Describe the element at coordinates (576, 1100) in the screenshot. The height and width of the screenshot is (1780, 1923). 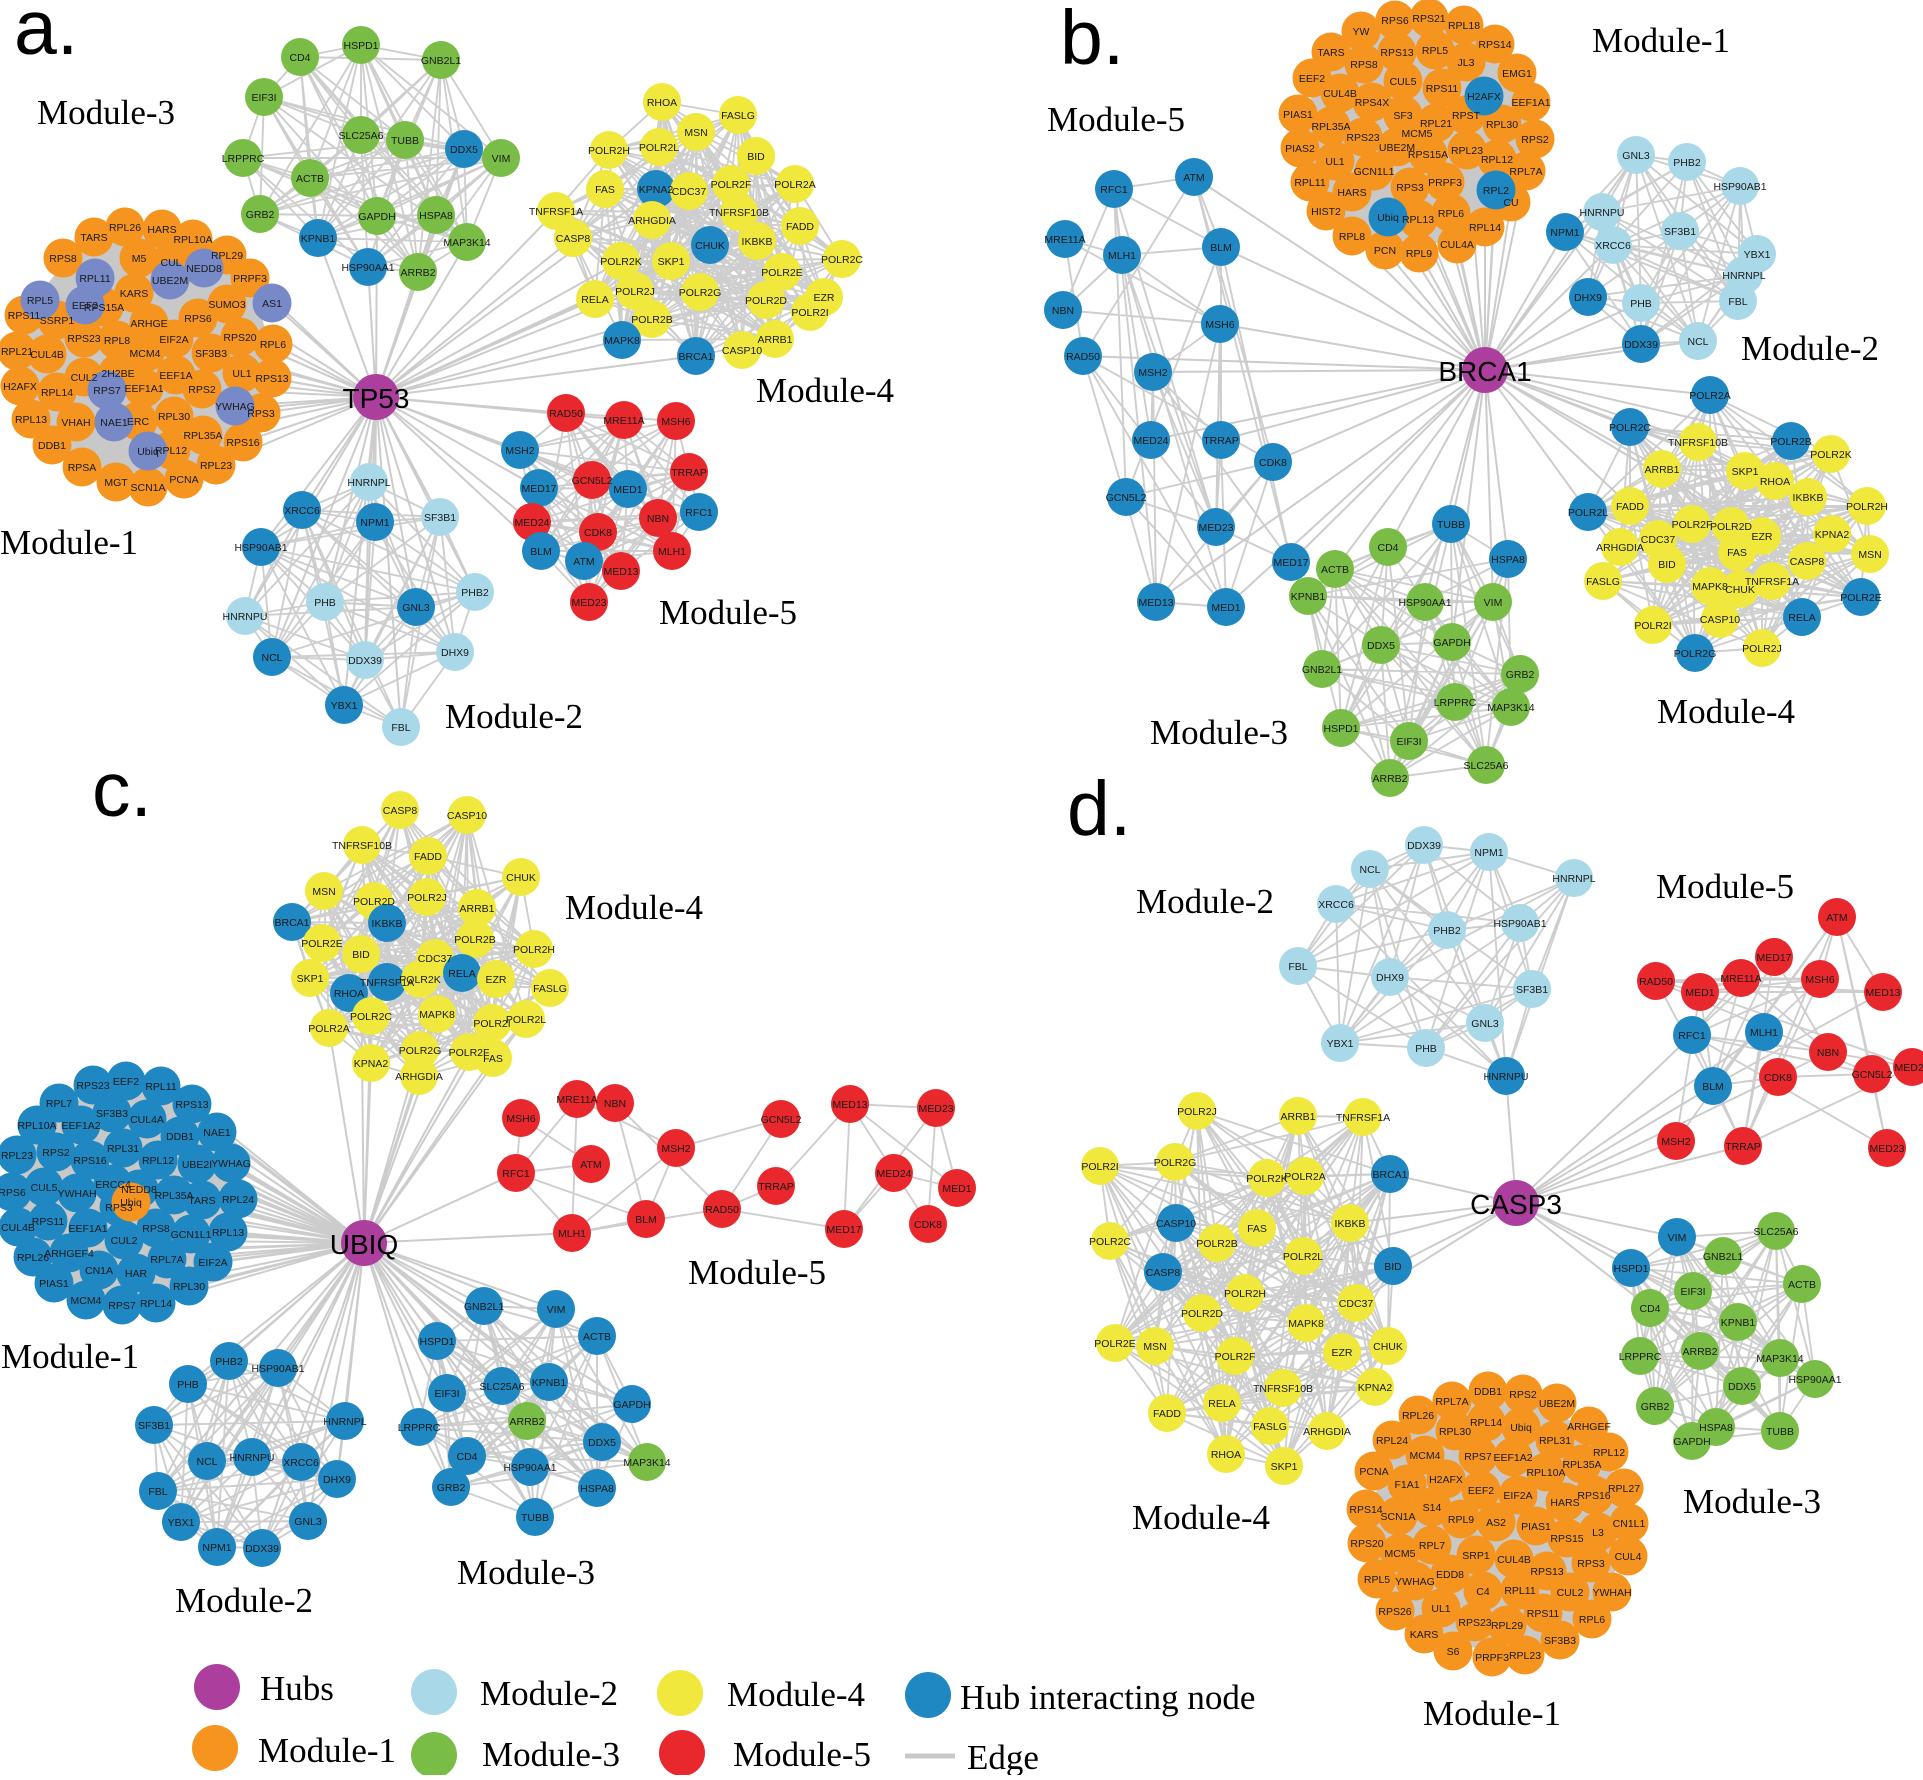
I see `svg-text: MRE11A` at that location.